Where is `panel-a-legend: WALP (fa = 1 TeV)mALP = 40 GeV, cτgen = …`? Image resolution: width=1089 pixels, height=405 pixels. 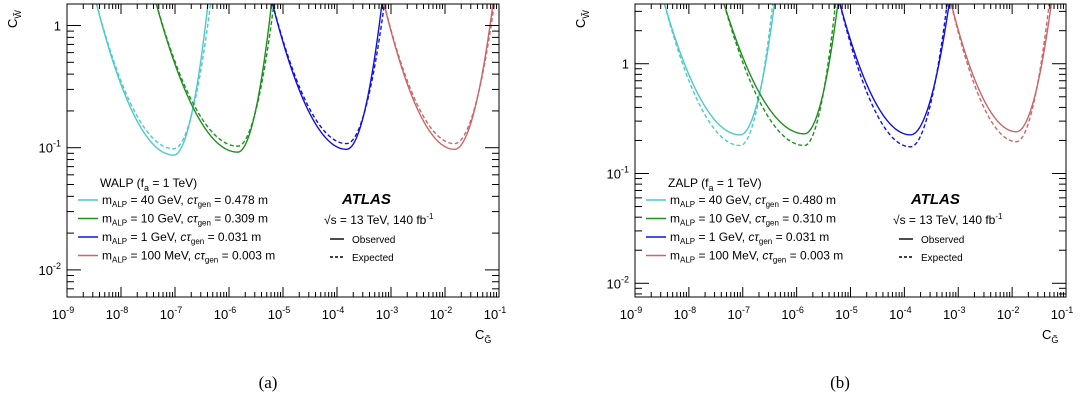 panel-a-legend: WALP (fa = 1 TeV)mALP = 40 GeV, cτgen = … is located at coordinates (256, 220).